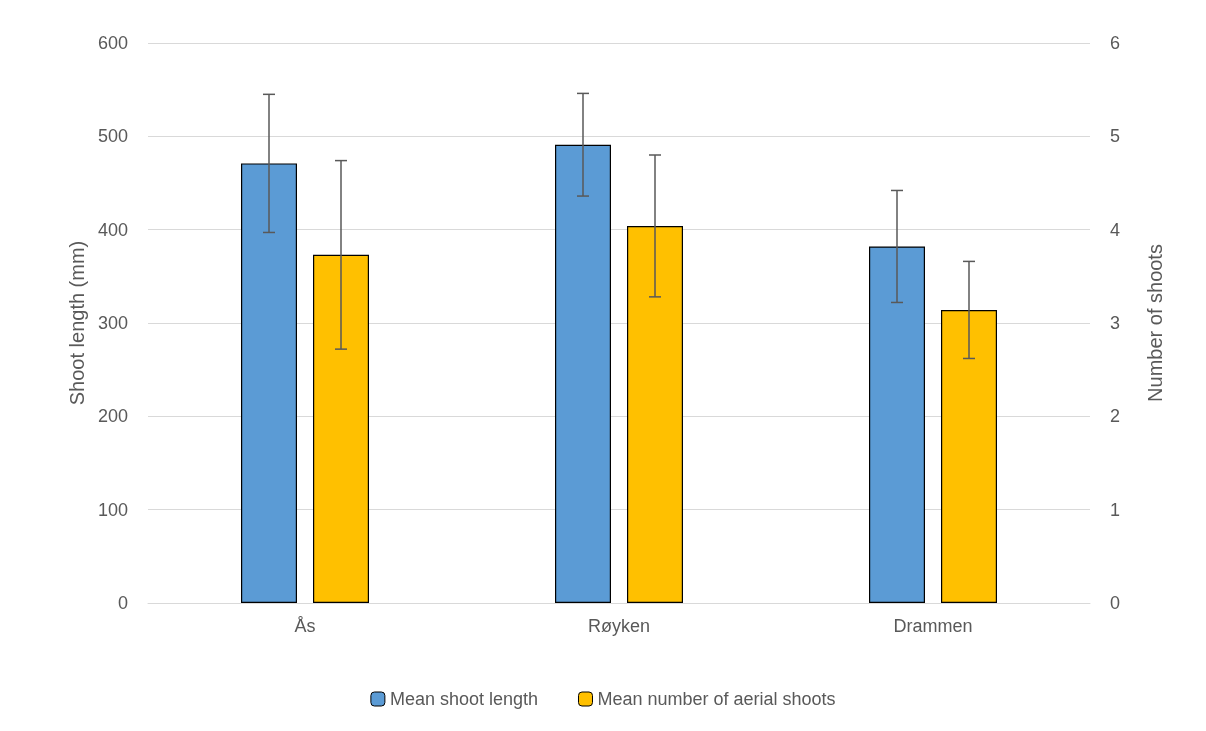  What do you see at coordinates (1115, 603) in the screenshot?
I see `y2-tick-label: 0` at bounding box center [1115, 603].